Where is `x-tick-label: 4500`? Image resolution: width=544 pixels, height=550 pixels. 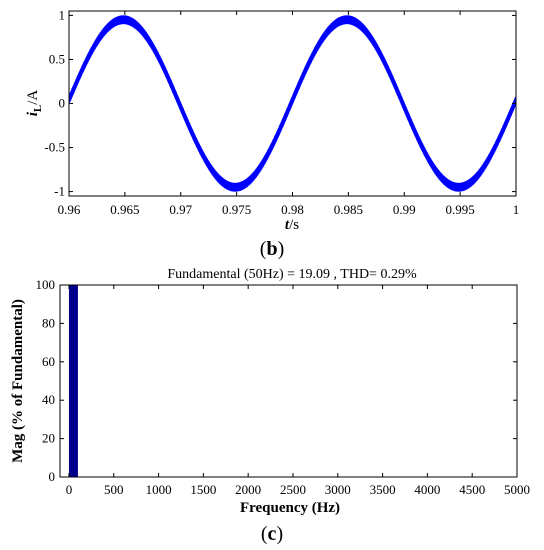
x-tick-label: 4500 is located at coordinates (472, 489).